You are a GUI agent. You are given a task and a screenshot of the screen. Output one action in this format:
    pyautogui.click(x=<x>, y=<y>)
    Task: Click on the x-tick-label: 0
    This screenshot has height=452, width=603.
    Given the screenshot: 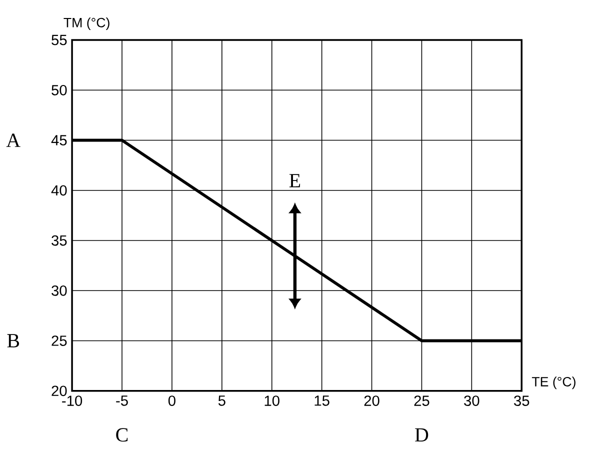 What is the action you would take?
    pyautogui.click(x=172, y=400)
    